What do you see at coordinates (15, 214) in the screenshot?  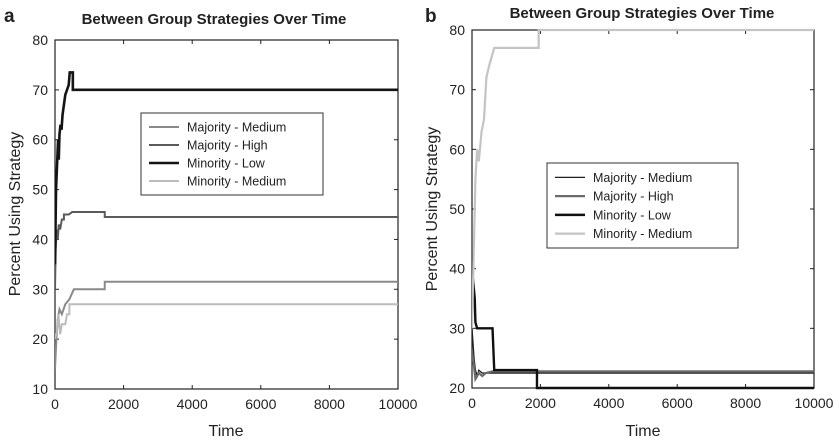 I see `panel-a-y-axis-label: Percent Using Strategy` at bounding box center [15, 214].